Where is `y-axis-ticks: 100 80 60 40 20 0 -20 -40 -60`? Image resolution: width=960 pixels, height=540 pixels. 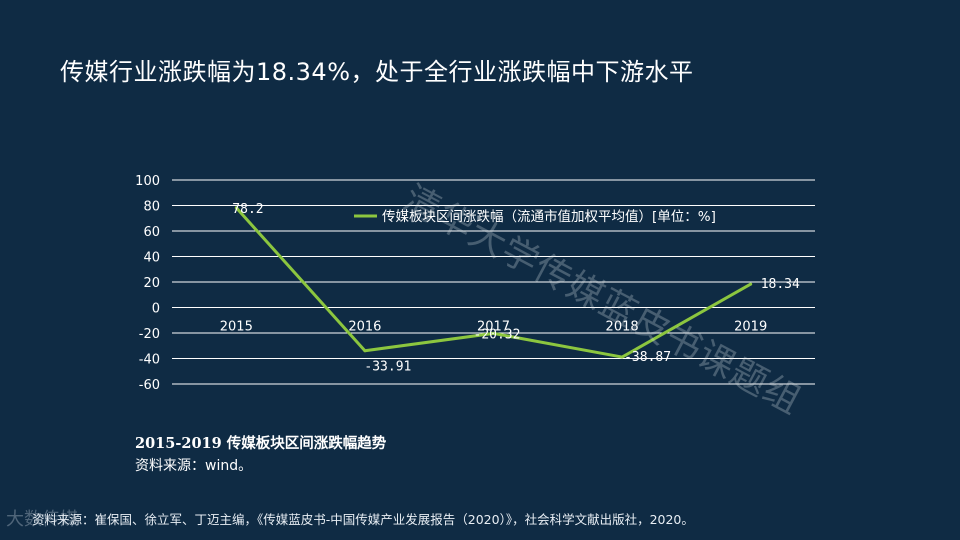
y-axis-ticks: 100 80 60 40 20 0 -20 -40 -60 is located at coordinates (147, 283).